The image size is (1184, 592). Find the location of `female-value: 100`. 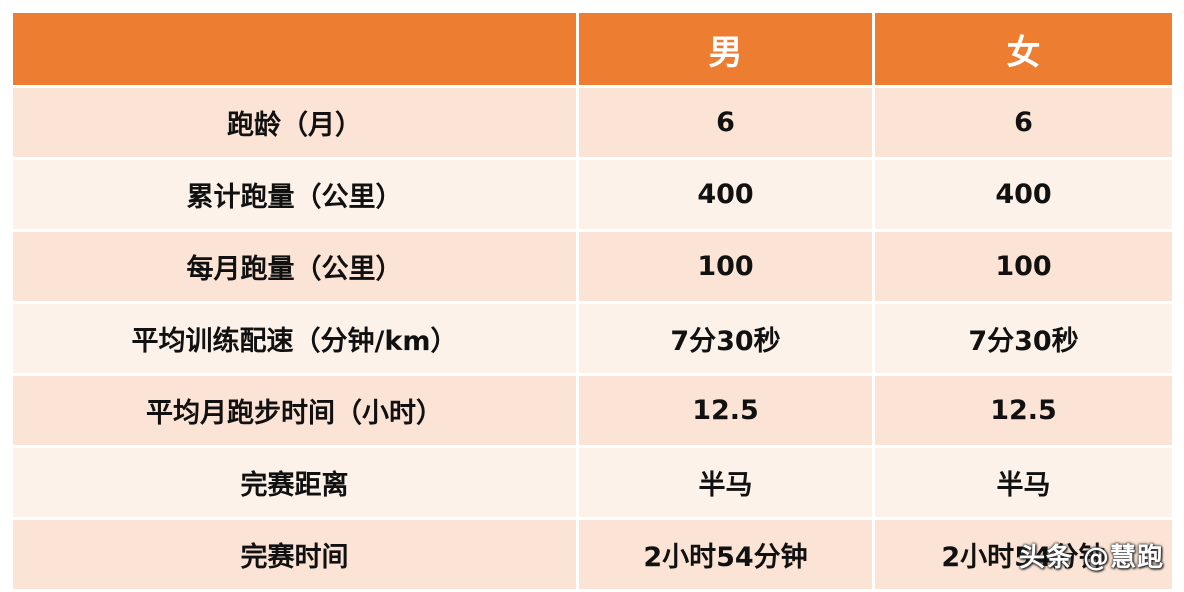

female-value: 100 is located at coordinates (1023, 266).